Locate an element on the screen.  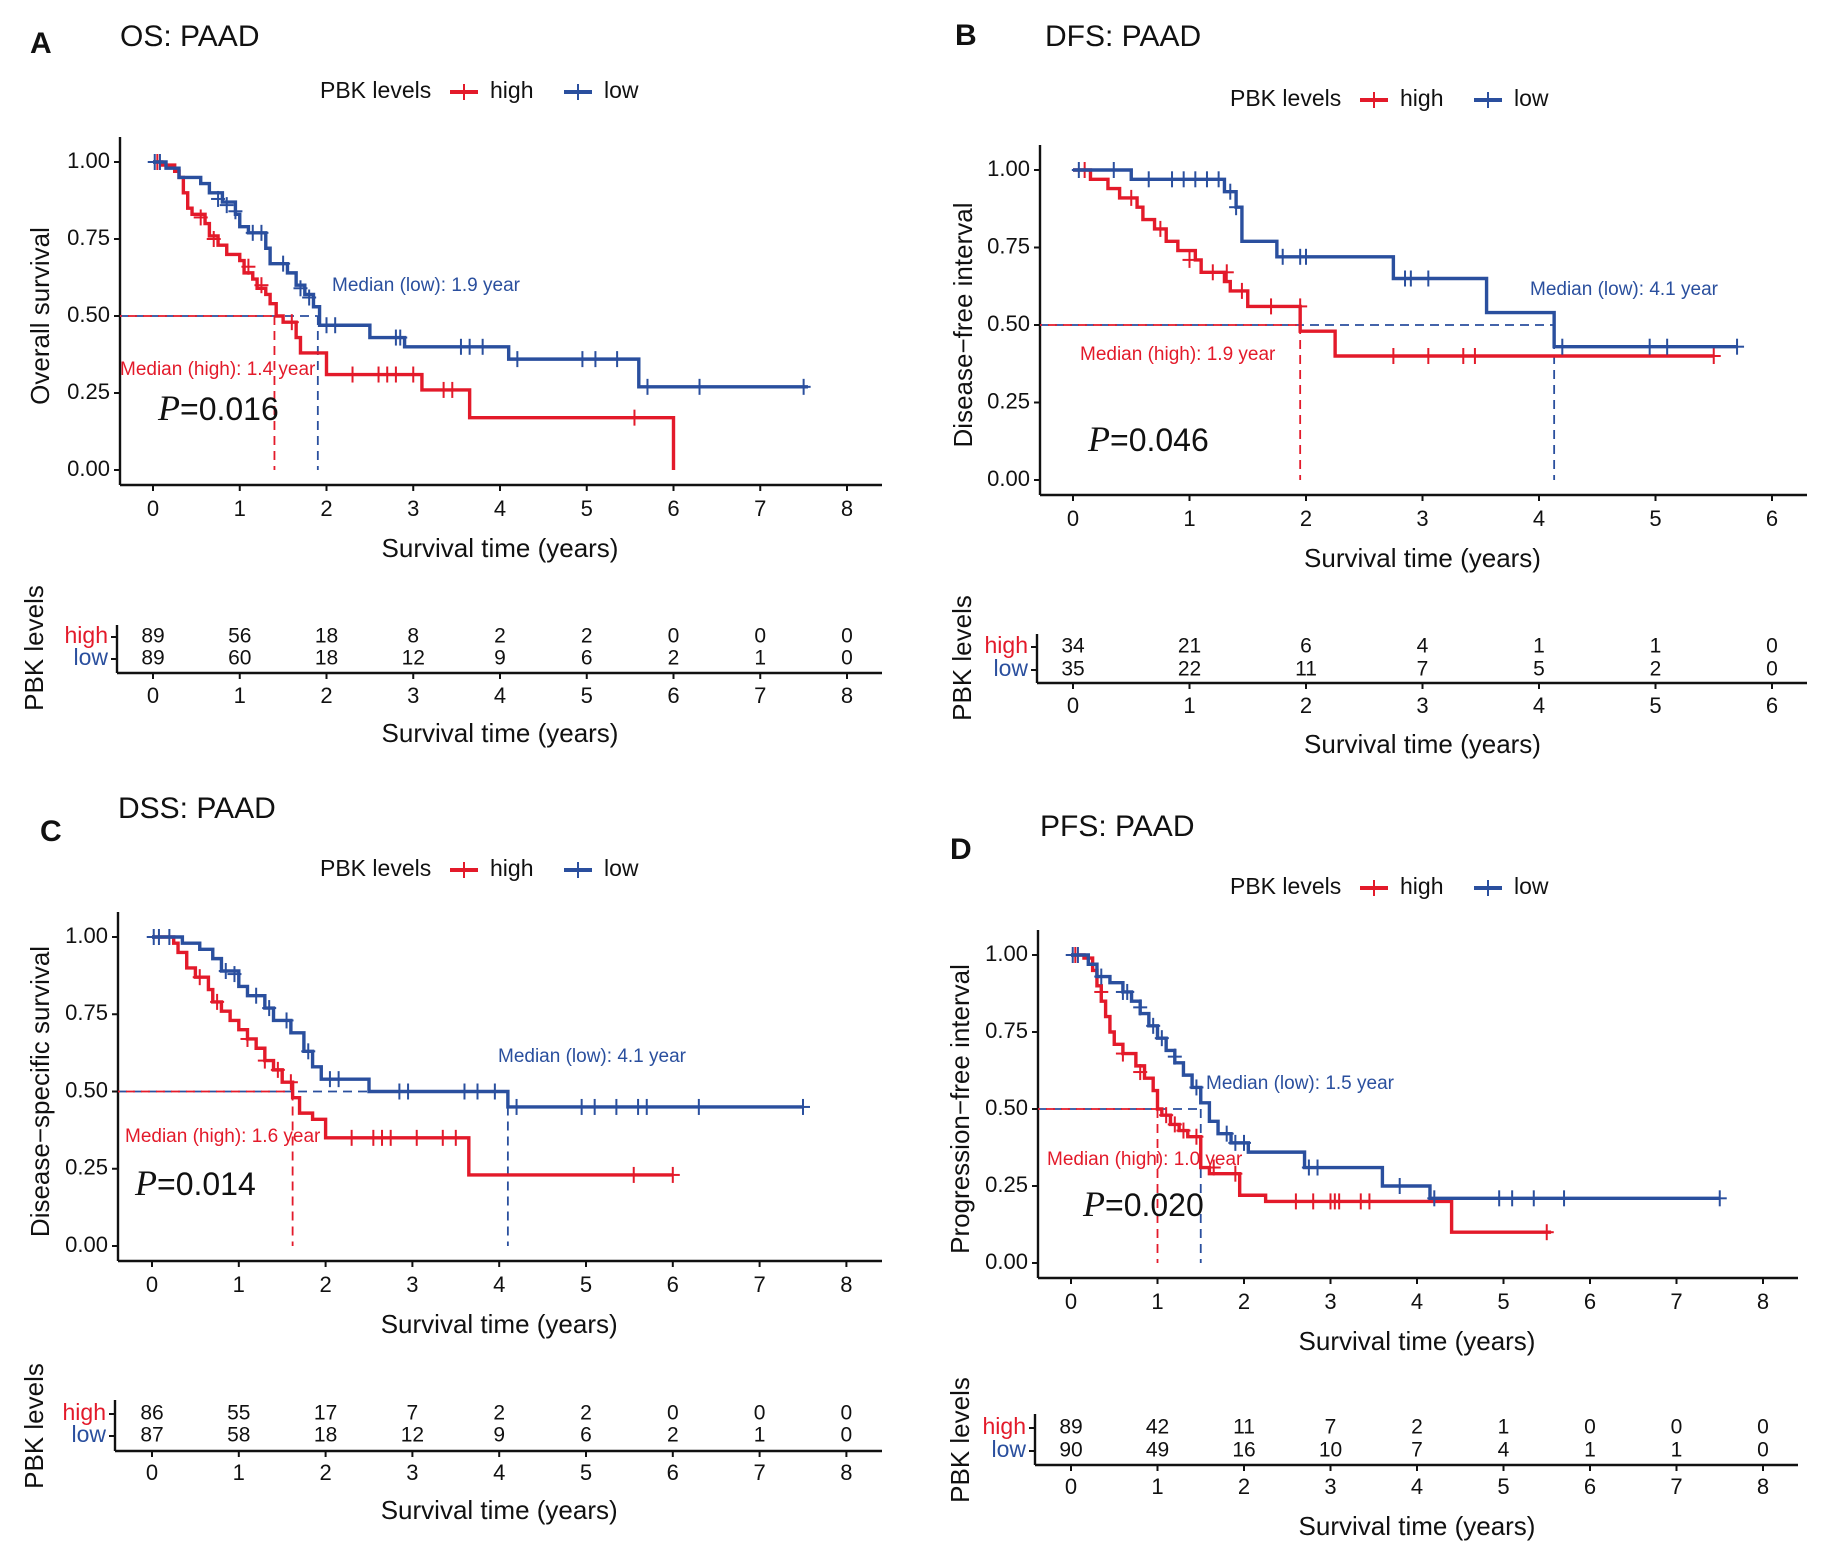
risk-count: 89 is located at coordinates (152, 636).